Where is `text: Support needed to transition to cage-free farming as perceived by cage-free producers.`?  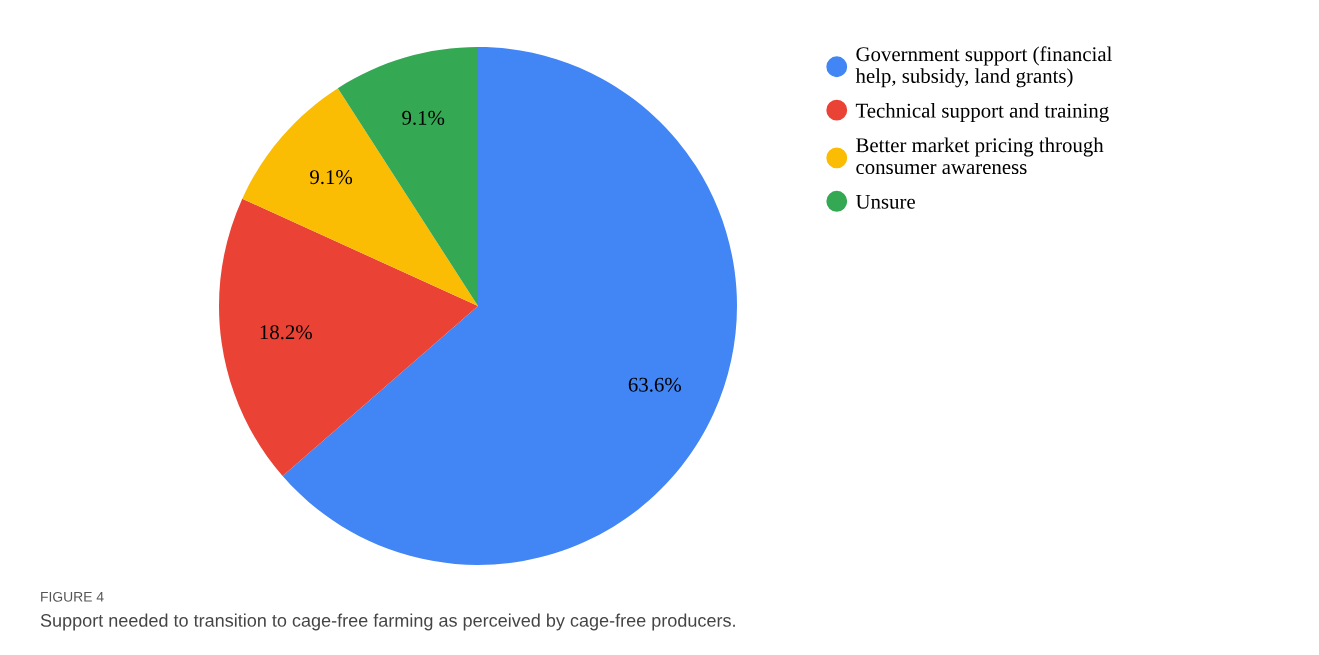 text: Support needed to transition to cage-free farming as perceived by cage-free producers. is located at coordinates (387, 622).